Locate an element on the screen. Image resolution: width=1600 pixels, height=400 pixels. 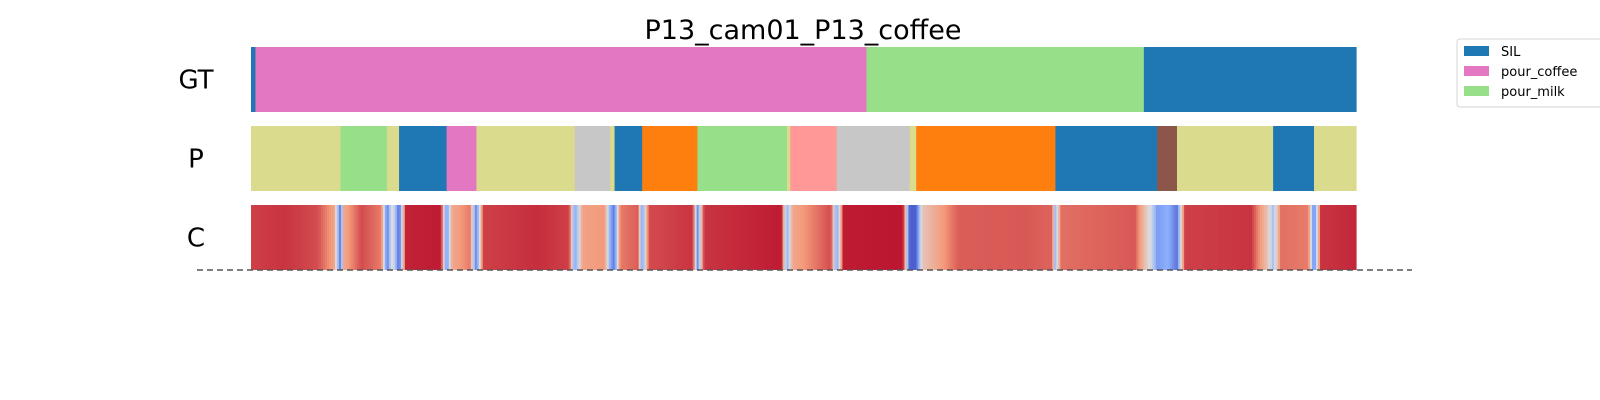
row-label: C is located at coordinates (196, 239).